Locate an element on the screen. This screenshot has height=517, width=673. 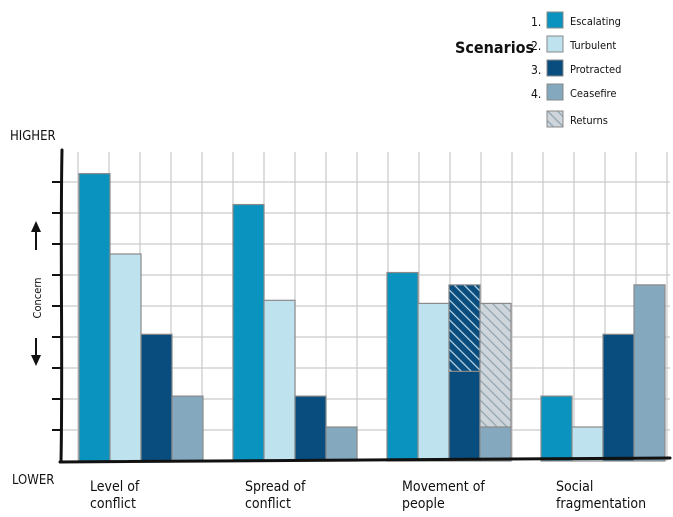
legend-label: Returns is located at coordinates (589, 120).